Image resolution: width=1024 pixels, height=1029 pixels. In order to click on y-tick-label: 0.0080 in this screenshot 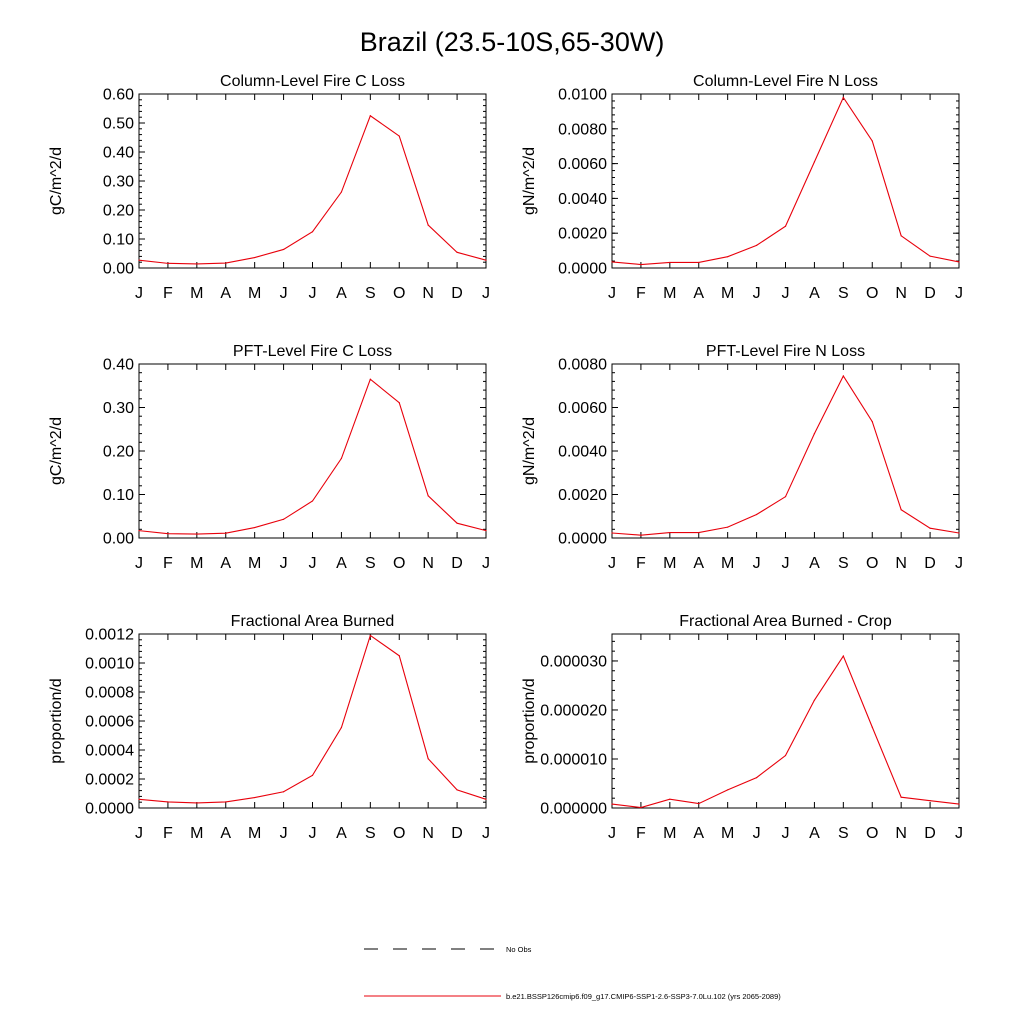, I will do `click(582, 365)`.